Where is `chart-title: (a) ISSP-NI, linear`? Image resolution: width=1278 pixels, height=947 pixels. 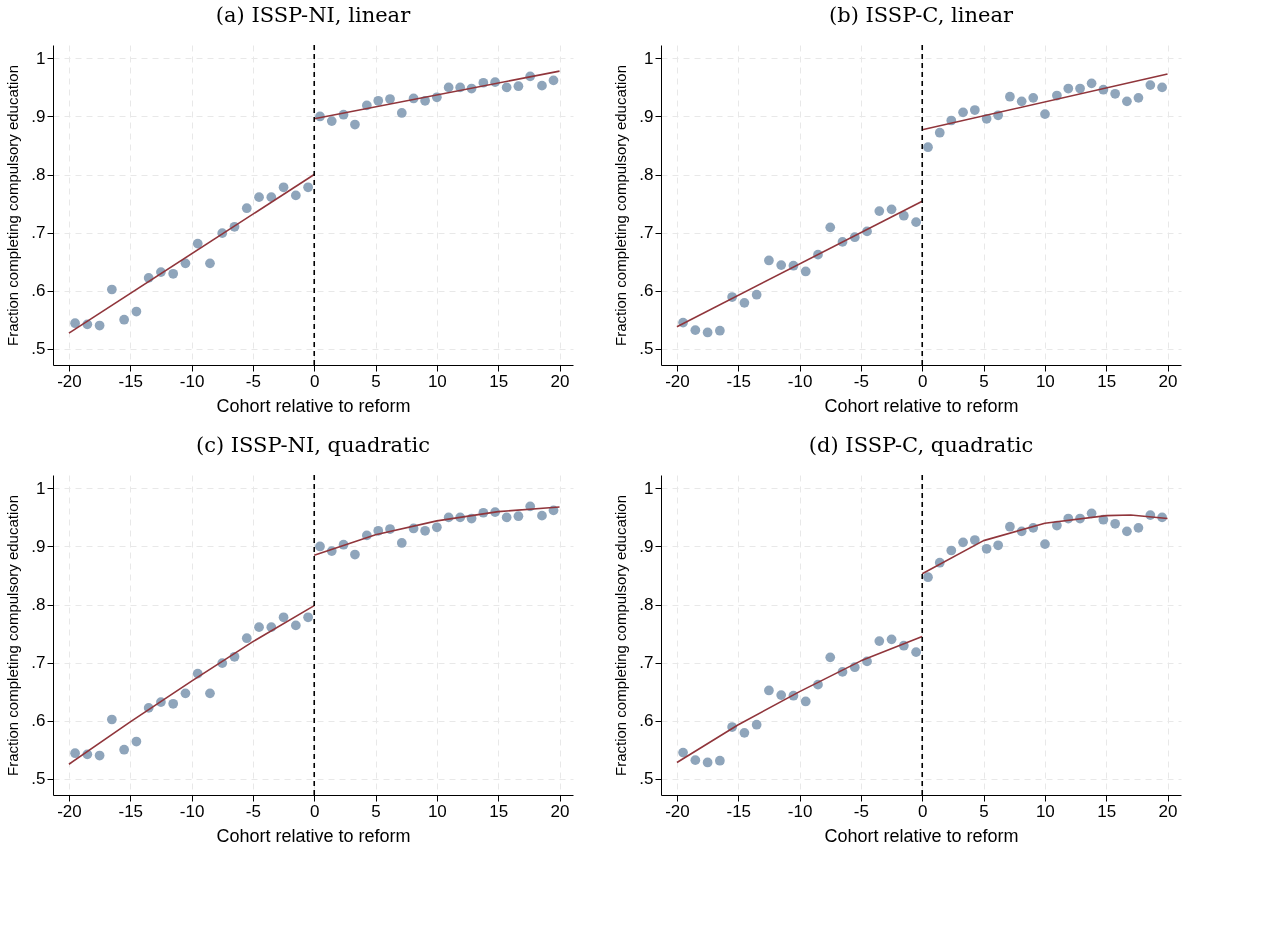
chart-title: (a) ISSP-NI, linear is located at coordinates (313, 15).